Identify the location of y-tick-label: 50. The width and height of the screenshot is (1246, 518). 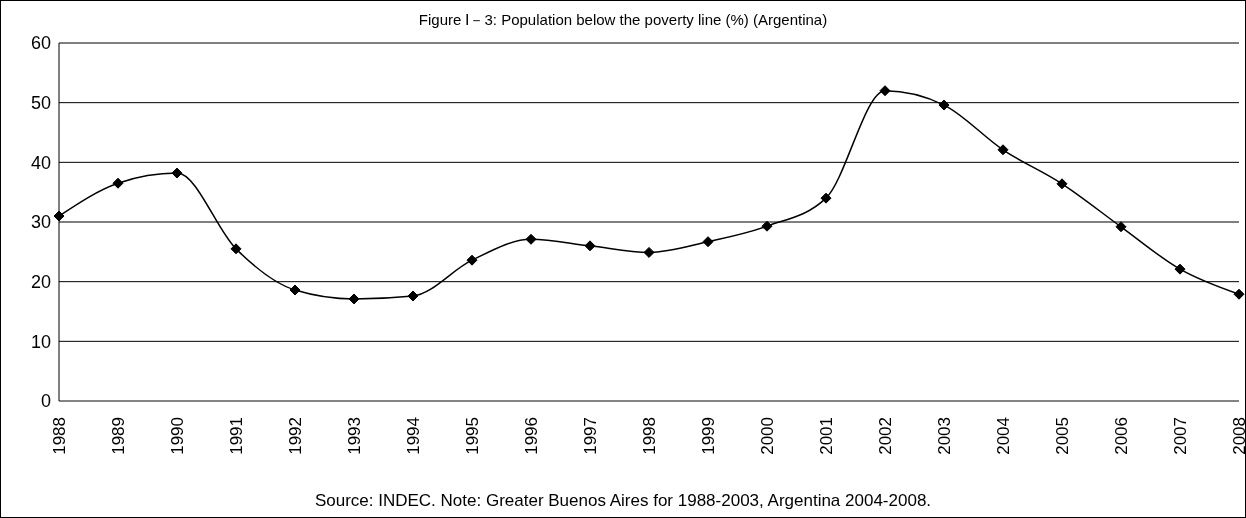
(40, 103).